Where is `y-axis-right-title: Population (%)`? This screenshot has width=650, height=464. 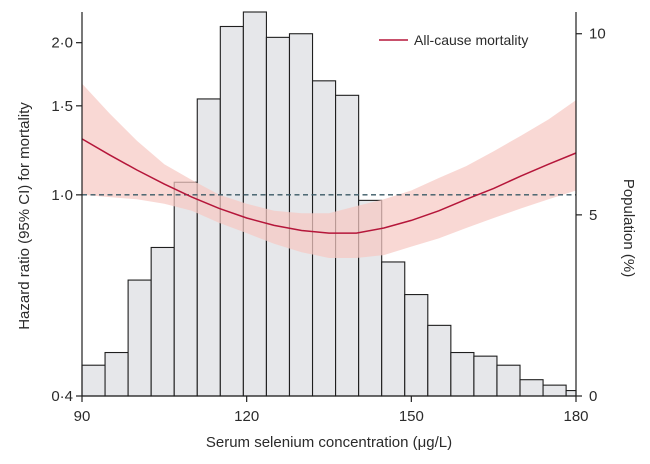 y-axis-right-title: Population (%) is located at coordinates (628, 228).